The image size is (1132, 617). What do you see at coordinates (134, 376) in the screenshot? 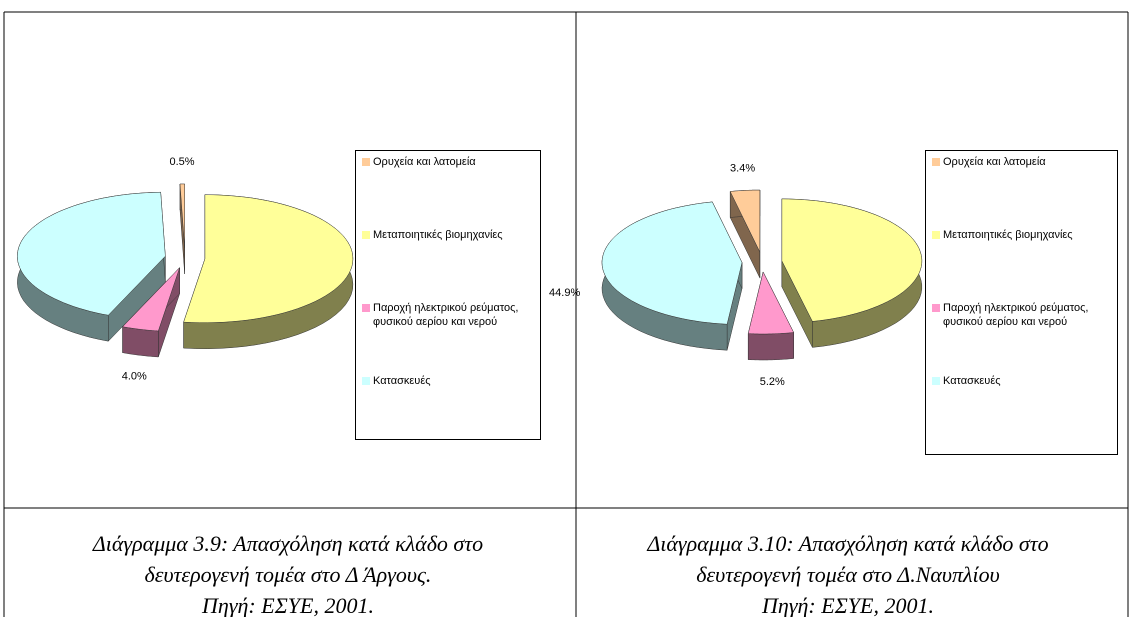
I see `value-label: 4.0%` at bounding box center [134, 376].